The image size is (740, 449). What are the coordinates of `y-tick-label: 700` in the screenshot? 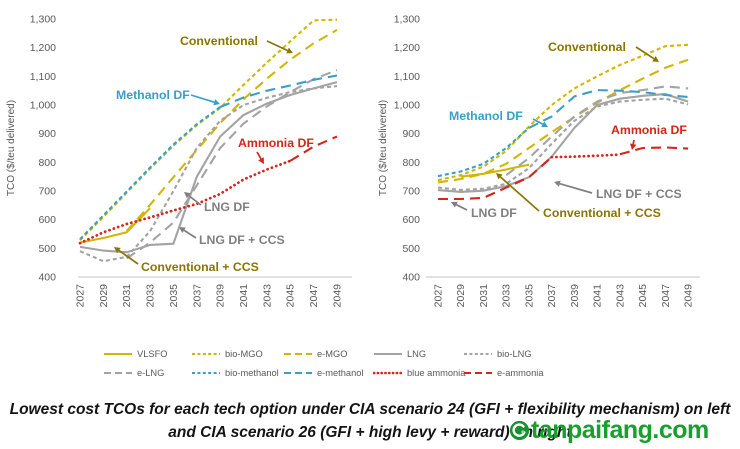 It's located at (47, 192).